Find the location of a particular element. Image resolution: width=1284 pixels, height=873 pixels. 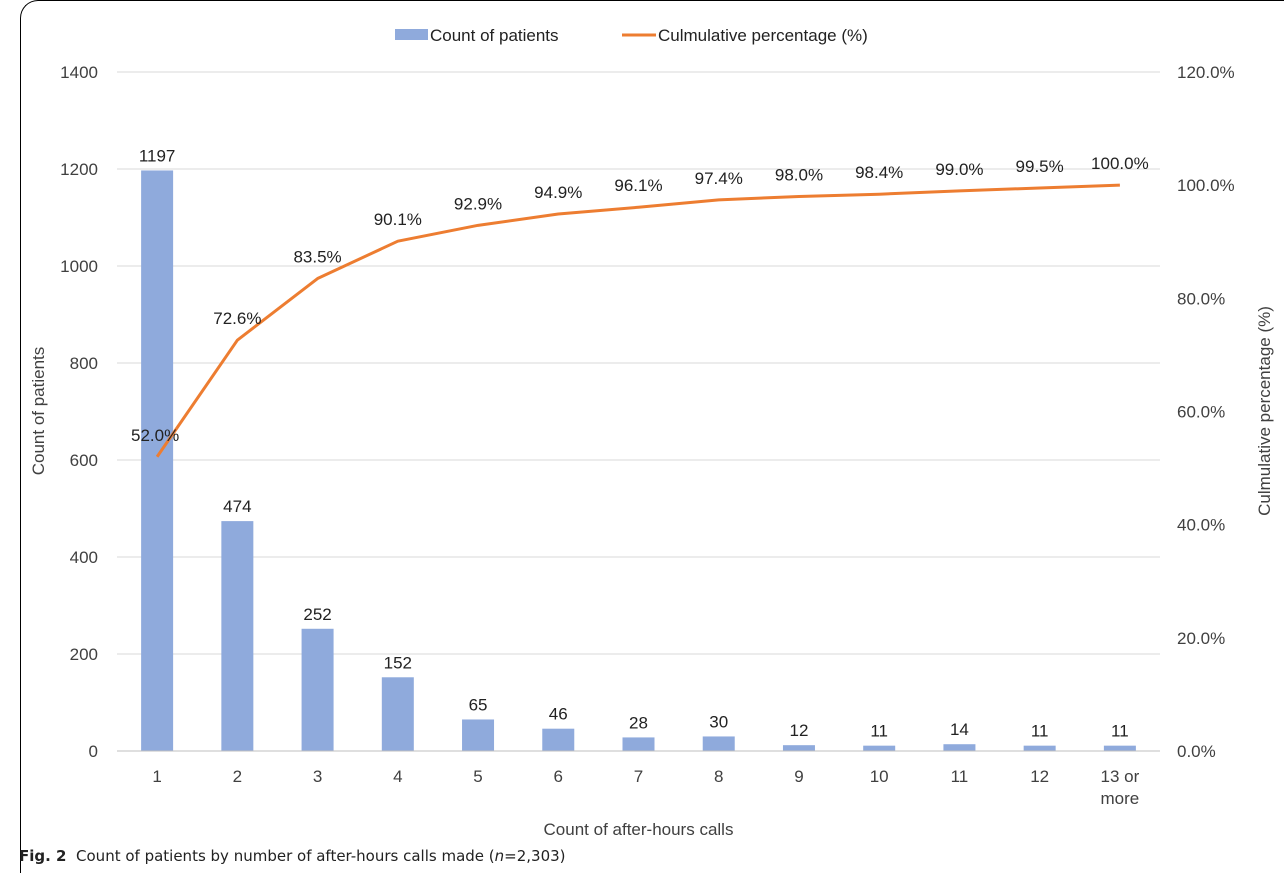

x-tick-label: 4 is located at coordinates (397, 776).